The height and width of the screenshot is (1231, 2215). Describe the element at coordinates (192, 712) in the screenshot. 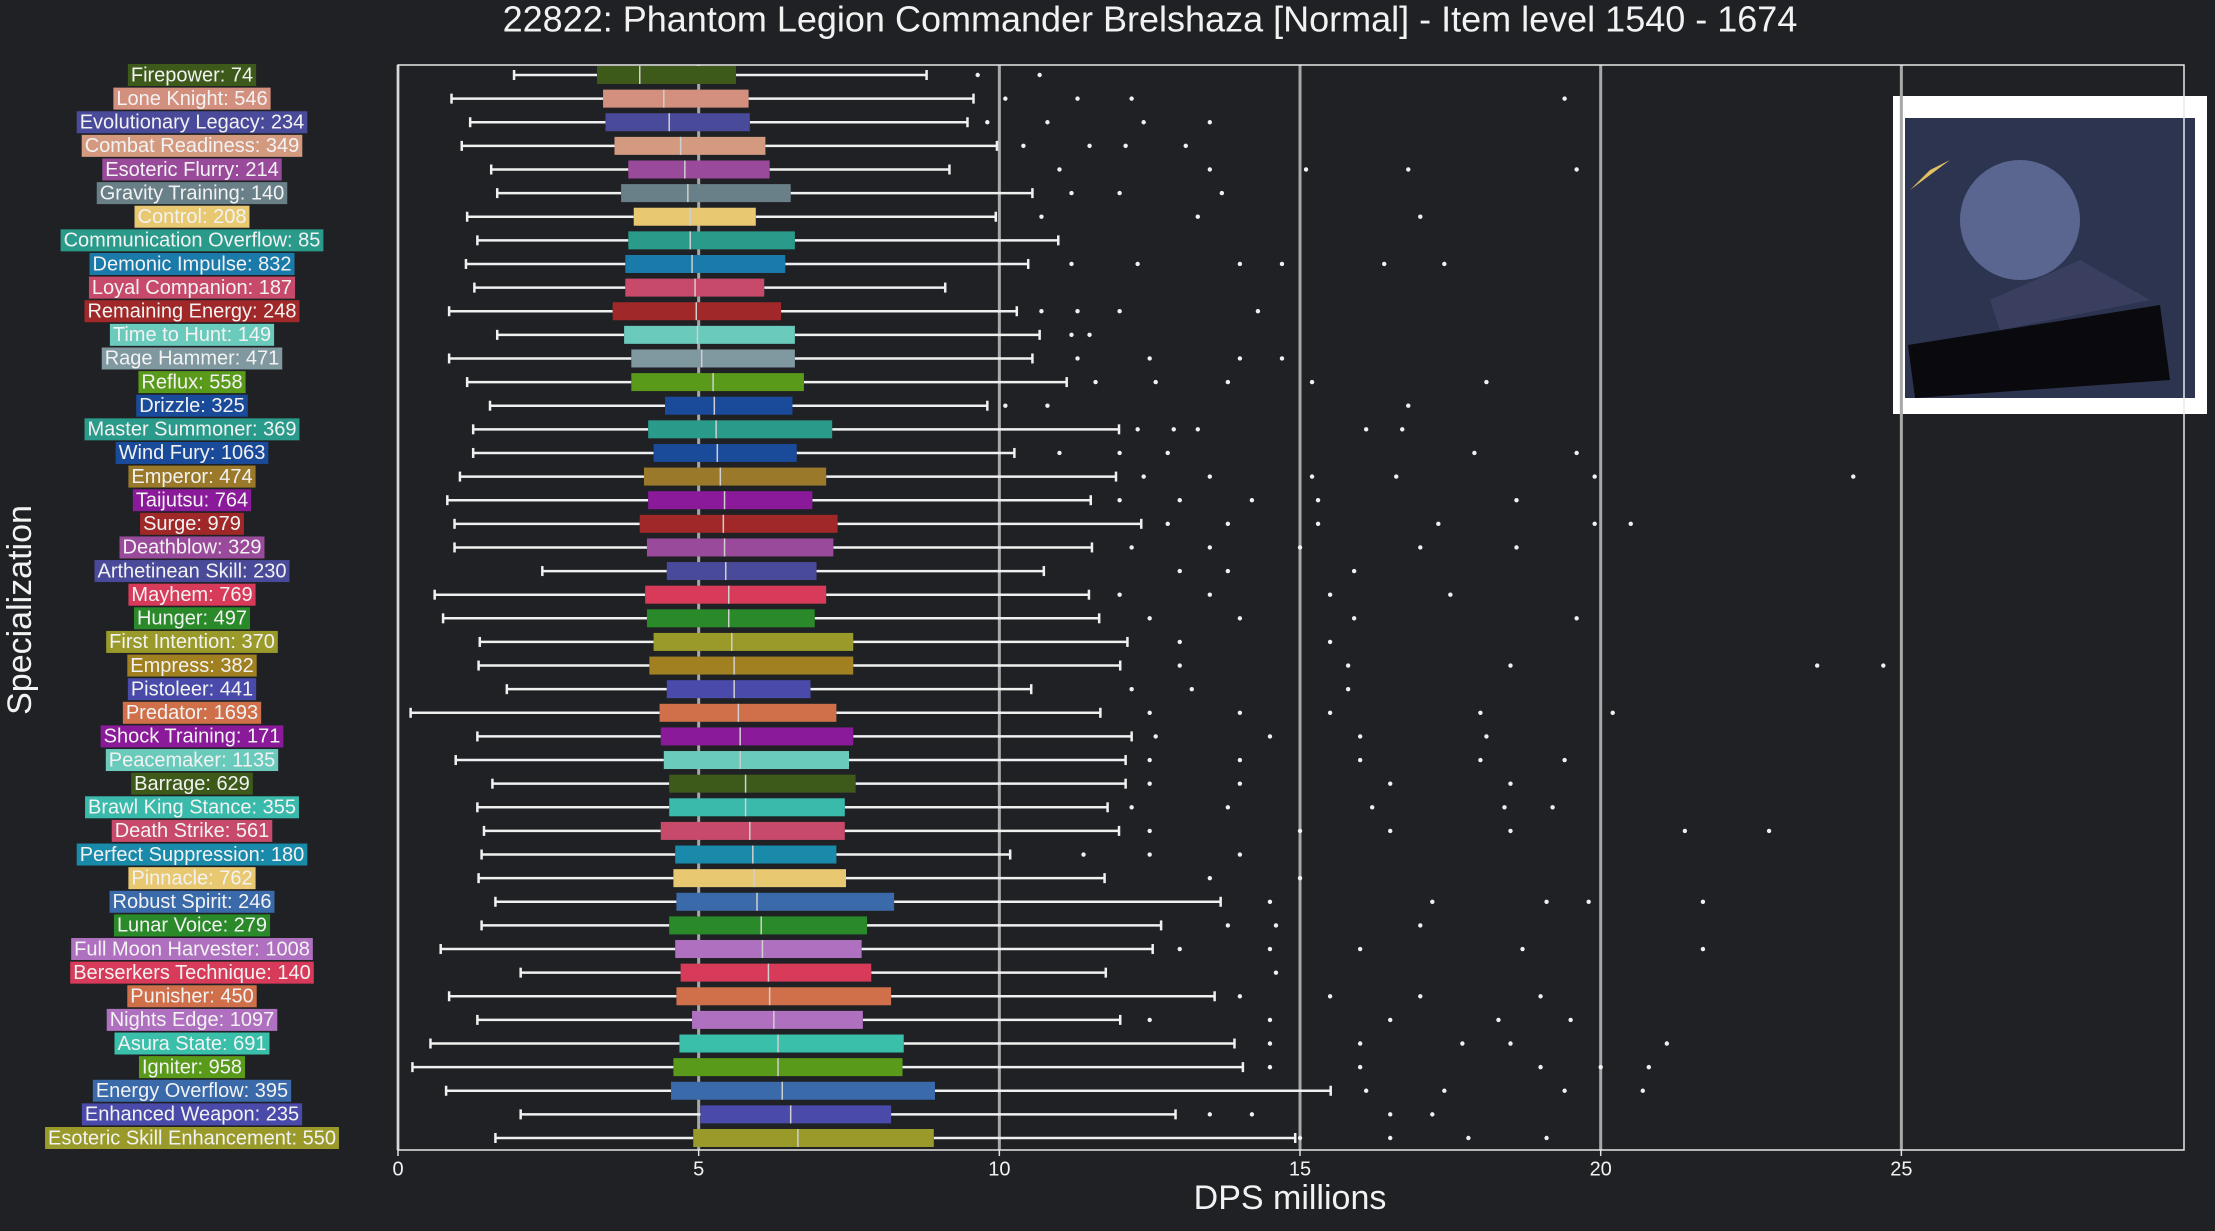

I see `category-label: Predator: 1693` at that location.